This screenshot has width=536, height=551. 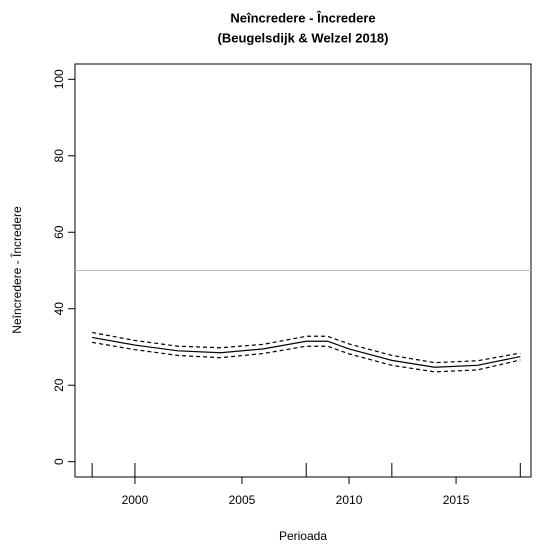 I want to click on y-axis-label: Neîncredere - Încredere, so click(x=16, y=270).